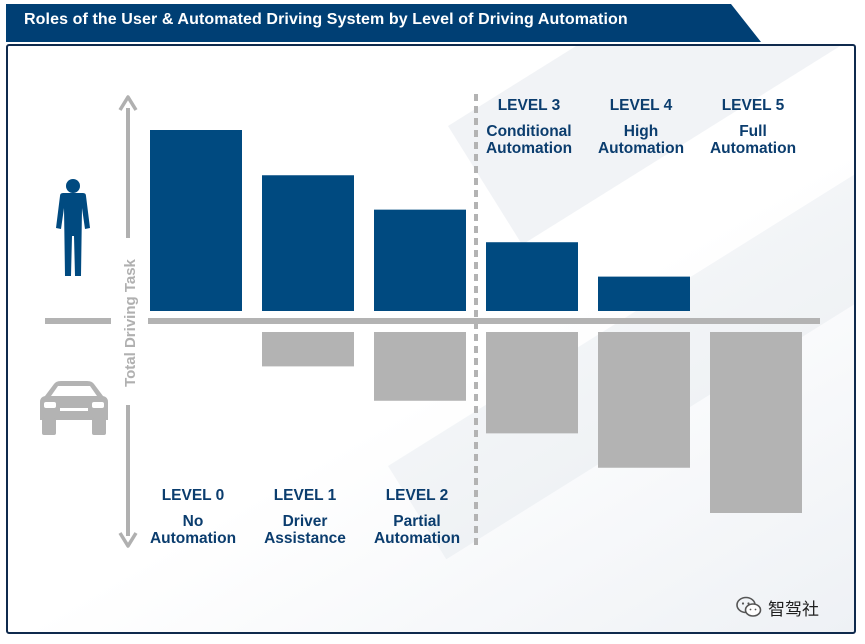 Image resolution: width=865 pixels, height=644 pixels. Describe the element at coordinates (99, 426) in the screenshot. I see `car-wheel-right` at that location.